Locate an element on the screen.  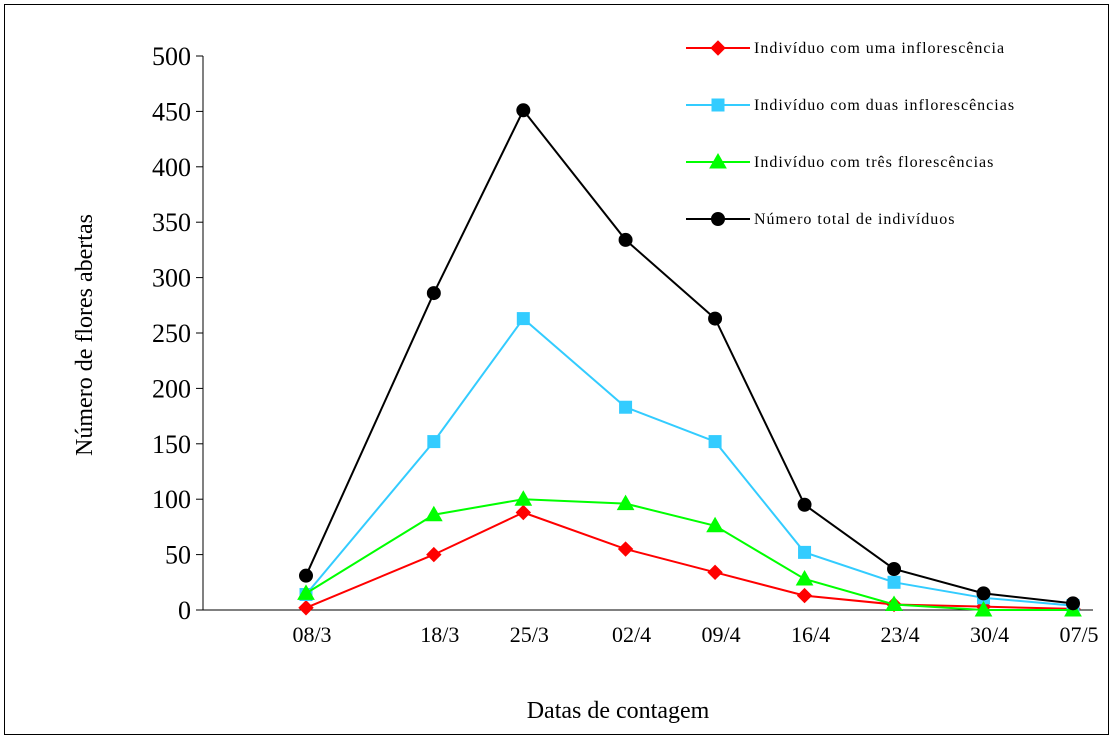
legend-label: Indivíduo com uma inflorescência is located at coordinates (879, 48).